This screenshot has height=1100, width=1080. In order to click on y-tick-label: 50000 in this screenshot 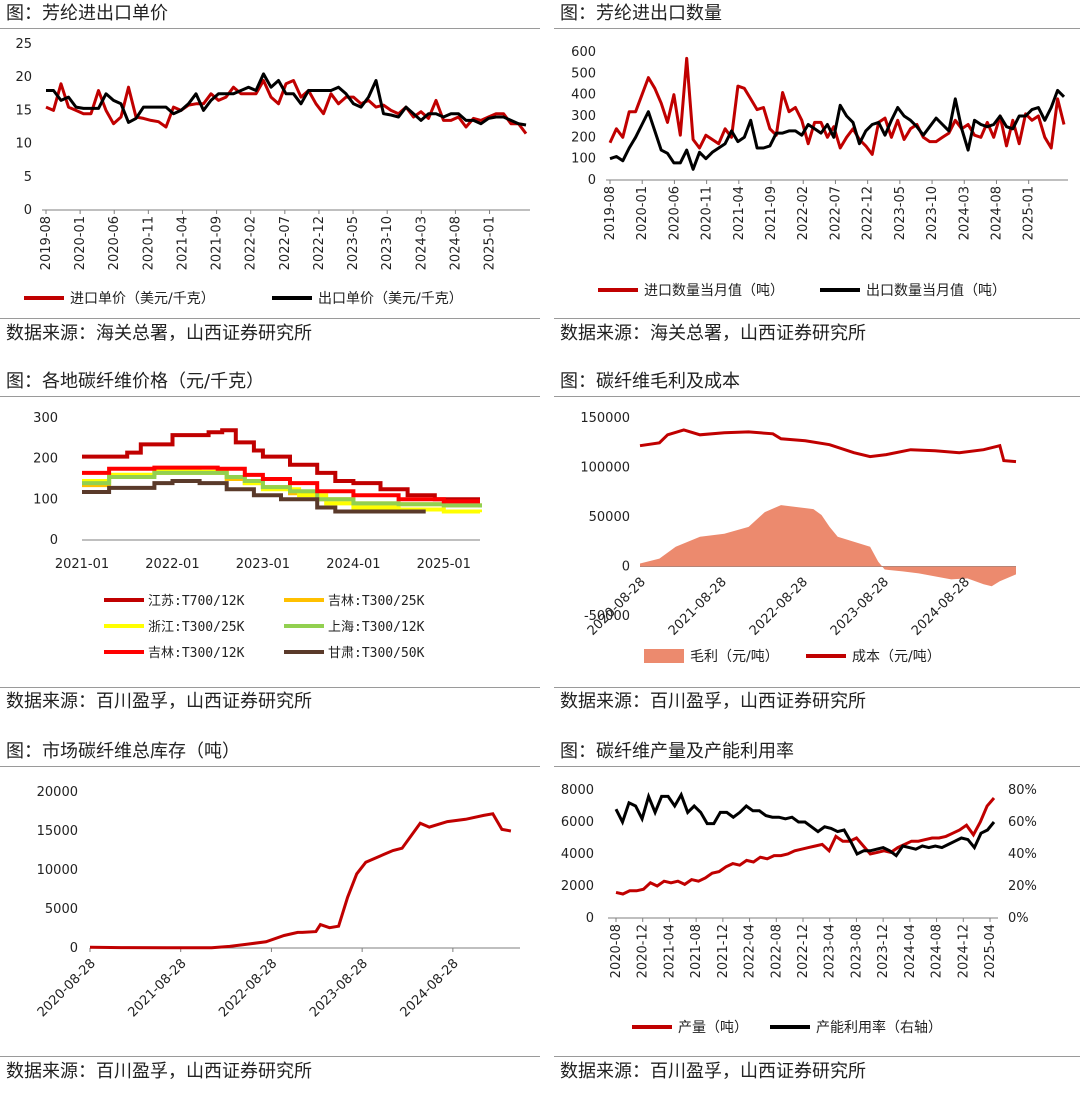, I will do `click(609, 517)`.